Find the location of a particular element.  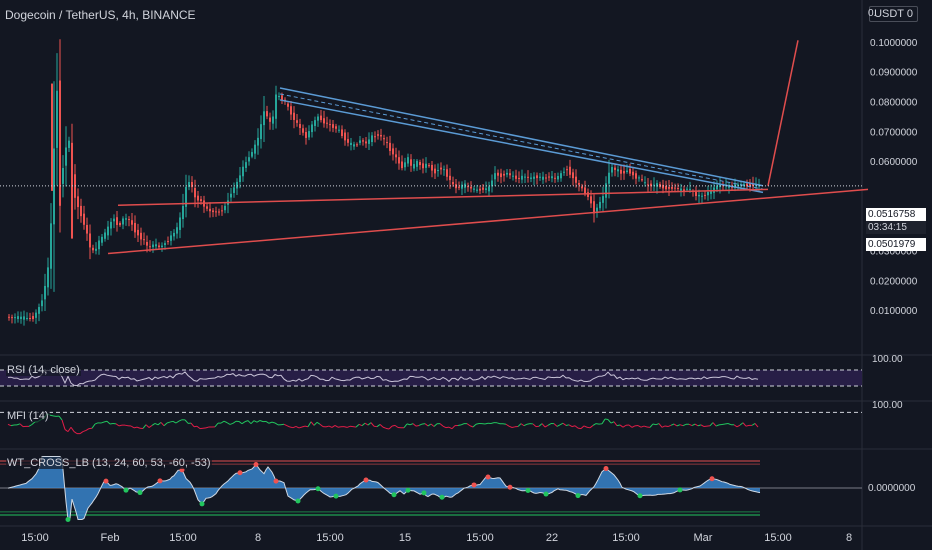

upper-trendline is located at coordinates (443, 197).